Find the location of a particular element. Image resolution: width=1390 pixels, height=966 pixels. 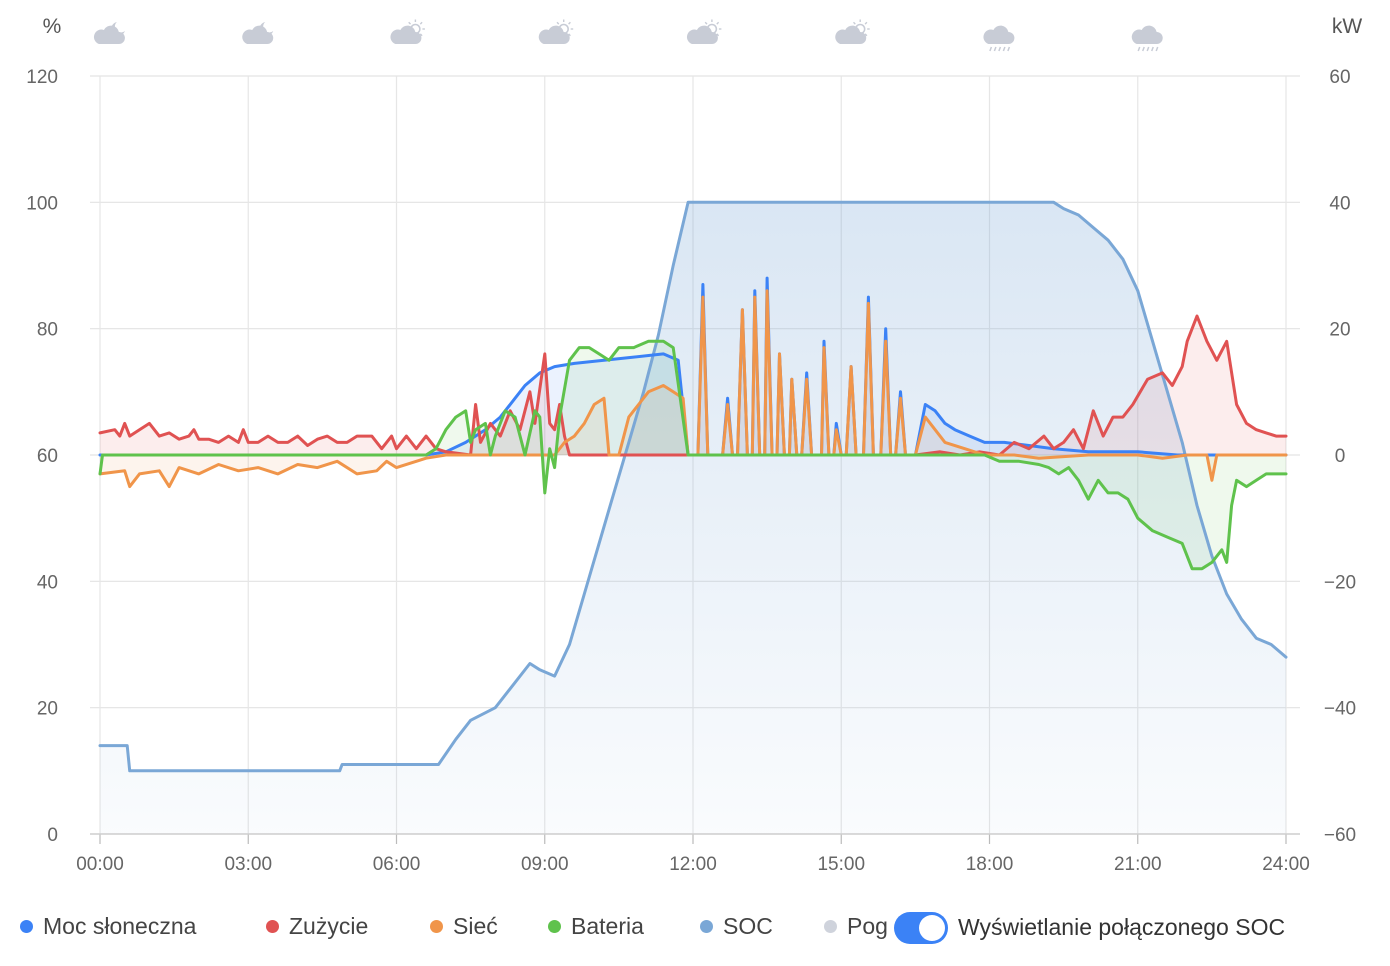

legend-label: Bateria is located at coordinates (607, 925).